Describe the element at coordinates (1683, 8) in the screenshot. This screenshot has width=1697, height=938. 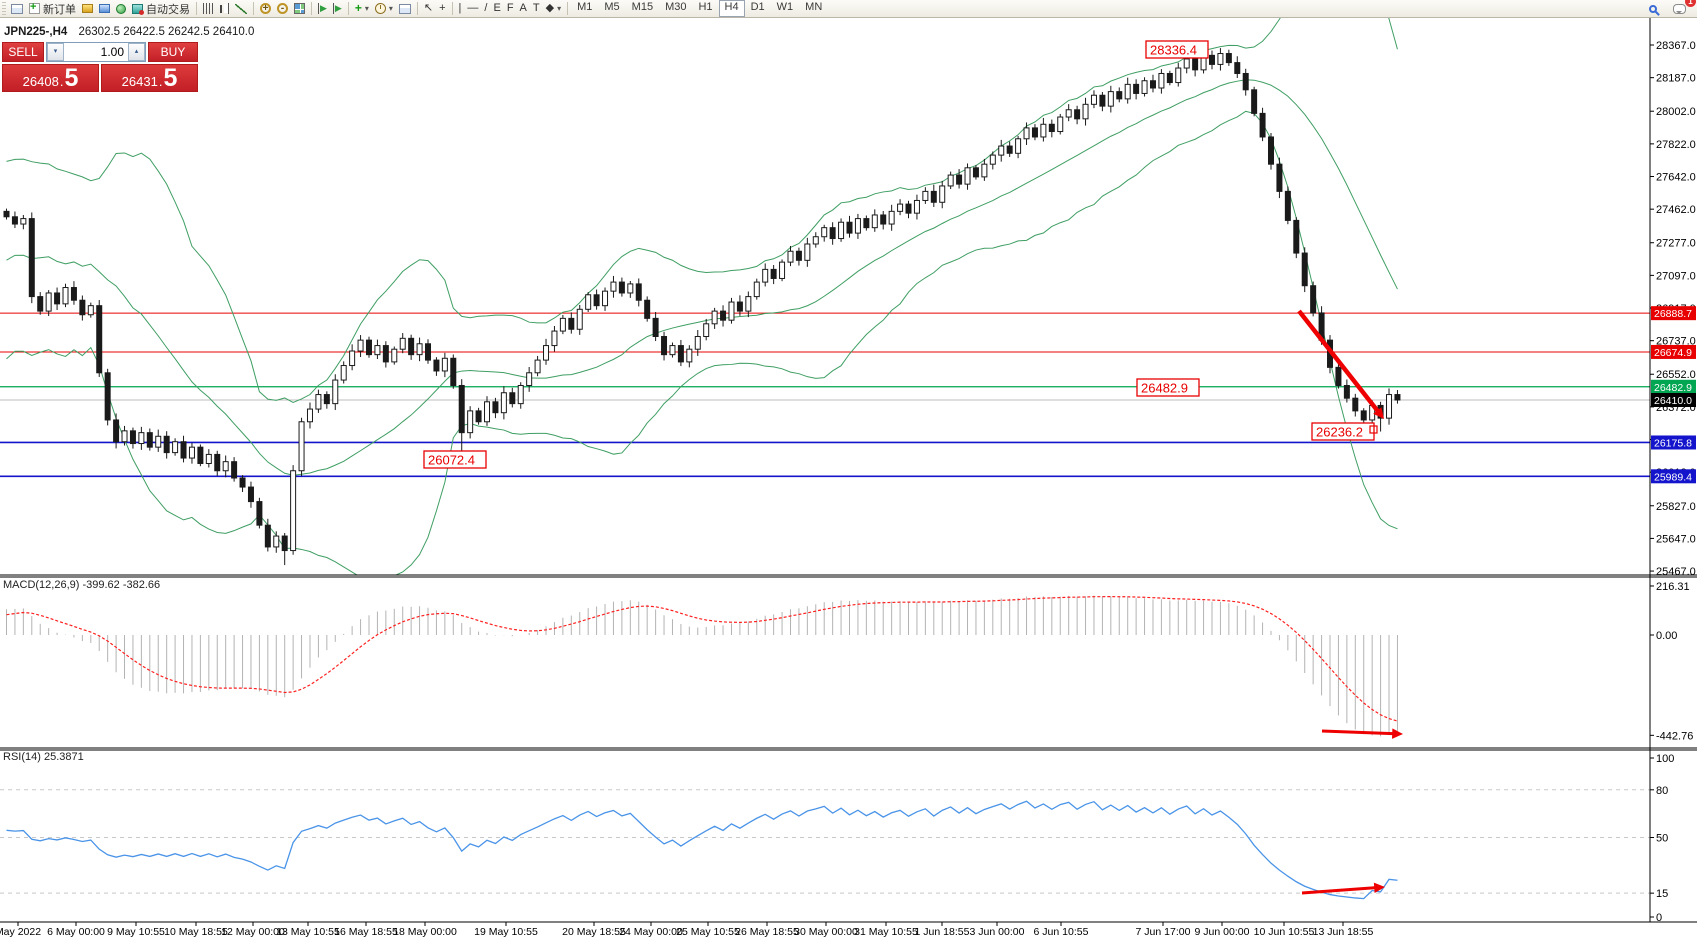
I see `notifications-button: 1` at that location.